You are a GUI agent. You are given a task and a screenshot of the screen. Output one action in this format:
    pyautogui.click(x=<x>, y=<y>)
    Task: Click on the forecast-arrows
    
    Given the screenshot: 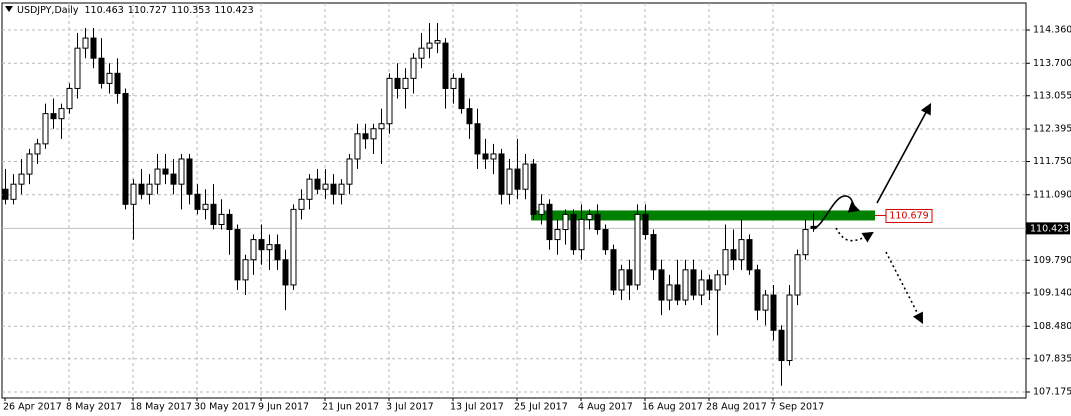 What is the action you would take?
    pyautogui.click(x=872, y=213)
    